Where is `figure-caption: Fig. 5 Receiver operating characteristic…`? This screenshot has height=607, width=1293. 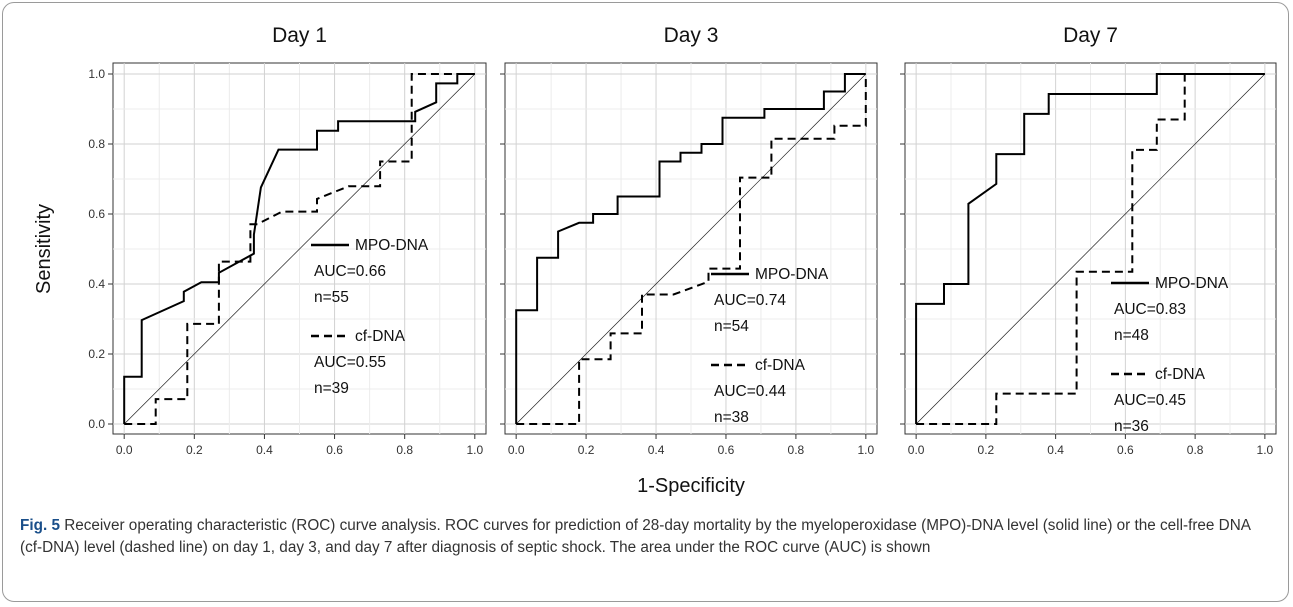 figure-caption: Fig. 5 Receiver operating characteristic… is located at coordinates (645, 536).